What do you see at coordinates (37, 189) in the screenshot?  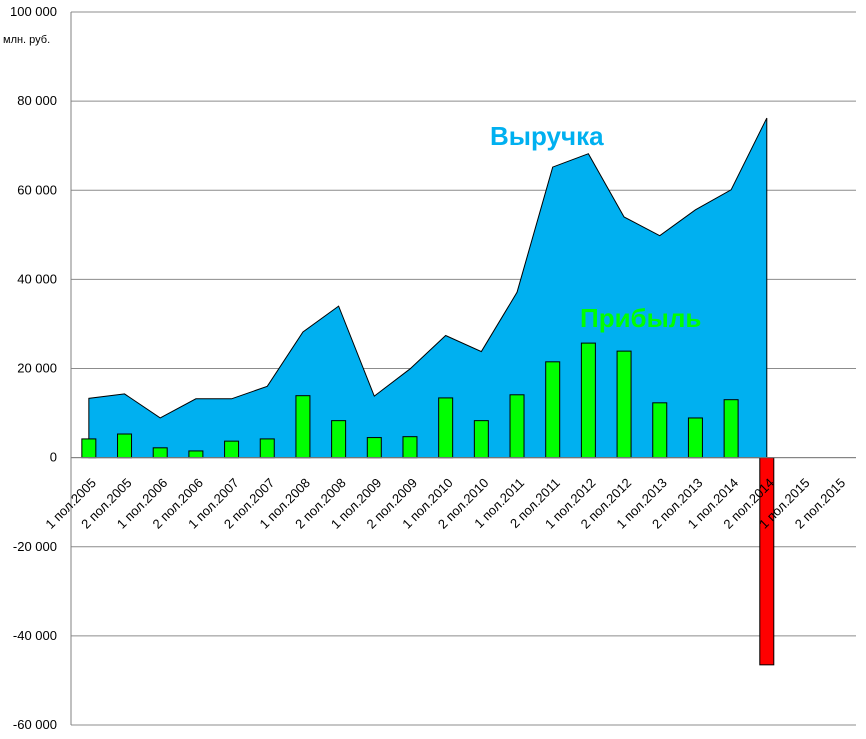 I see `y-tick-label: 60 000` at bounding box center [37, 189].